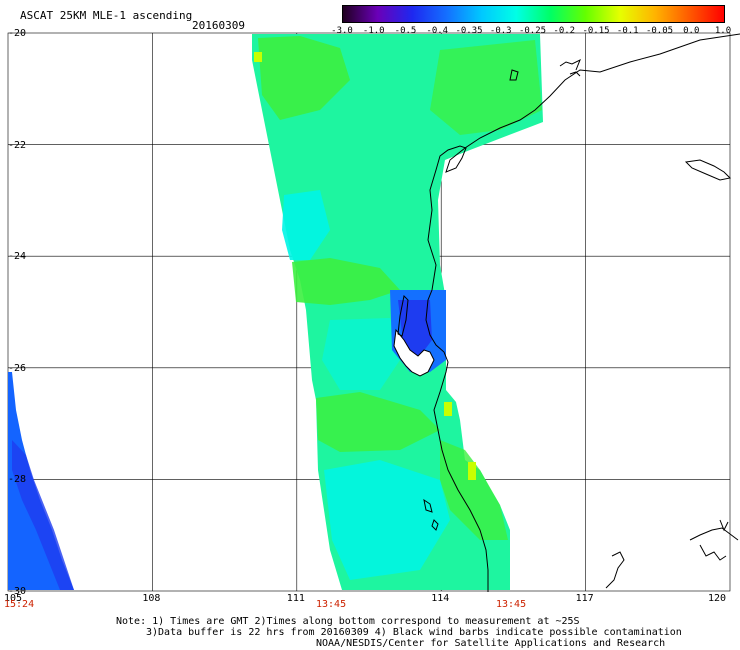 The height and width of the screenshot is (650, 740). I want to click on colorbar-tick-label: -3.0, so click(342, 31).